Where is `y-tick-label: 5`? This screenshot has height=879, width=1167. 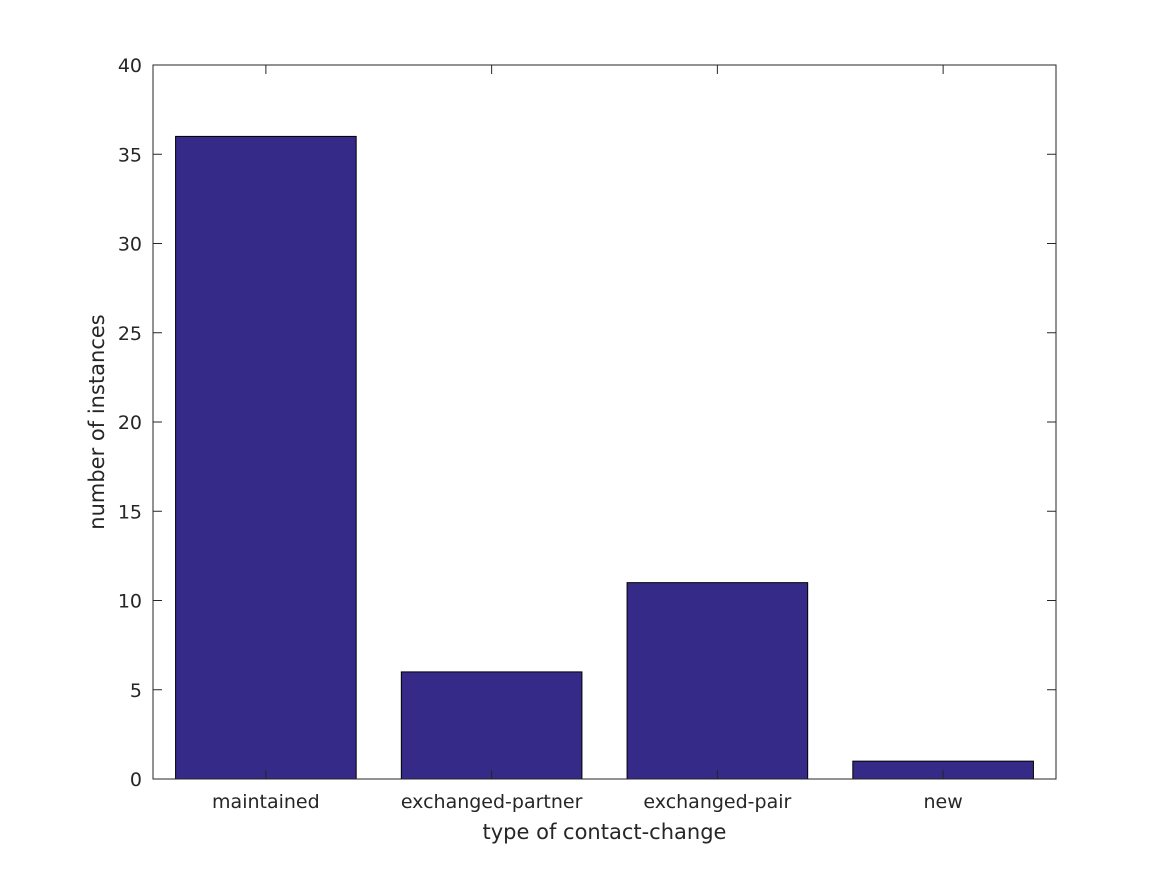 y-tick-label: 5 is located at coordinates (136, 691).